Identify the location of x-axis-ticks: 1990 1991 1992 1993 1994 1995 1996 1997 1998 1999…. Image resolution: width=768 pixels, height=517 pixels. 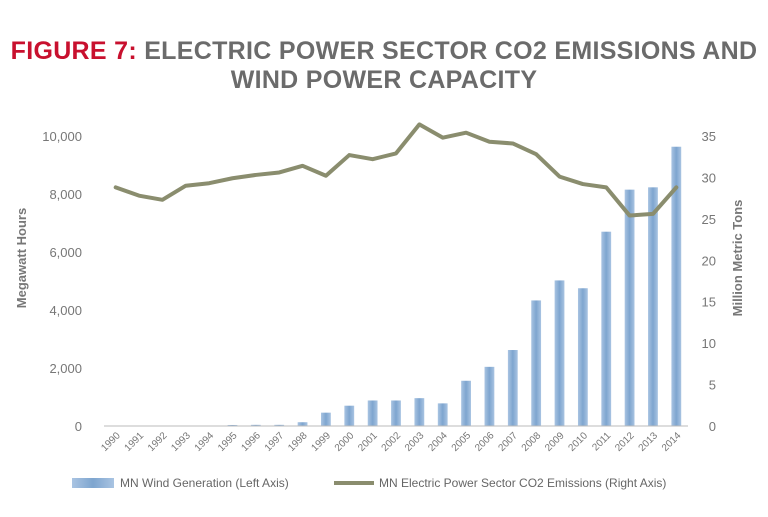
(391, 442).